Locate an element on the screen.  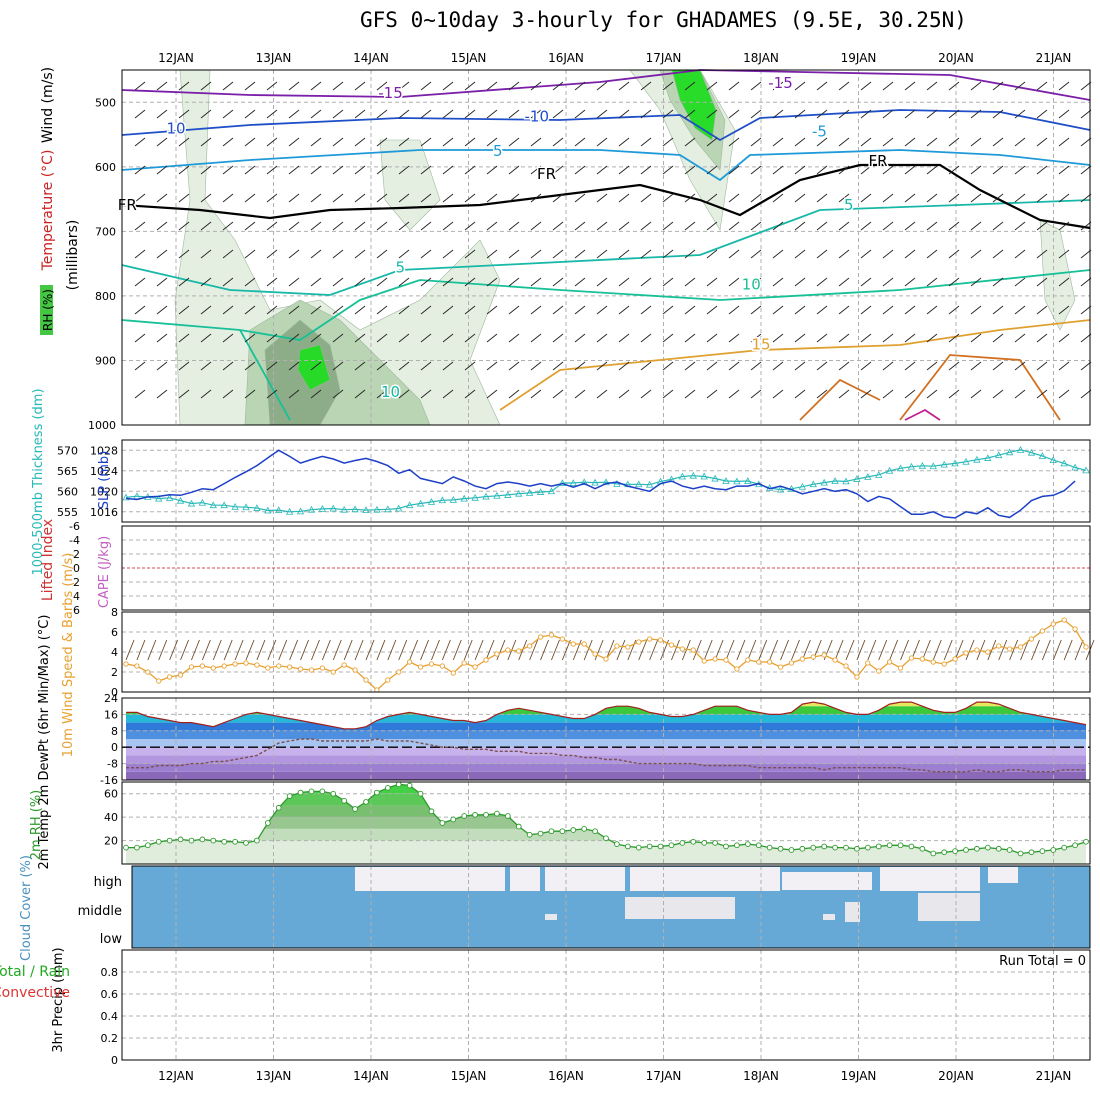
temp2m-panel: -16 -8 0 8 16 24 is located at coordinates (595, 739).